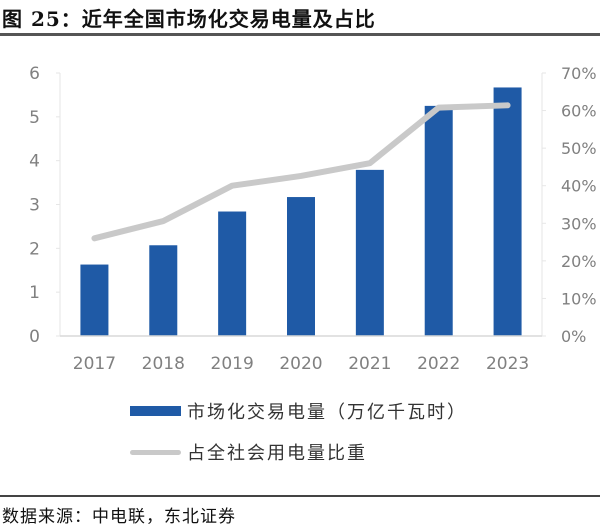 The image size is (600, 527). Describe the element at coordinates (34, 249) in the screenshot. I see `left-tick-label: 2` at that location.